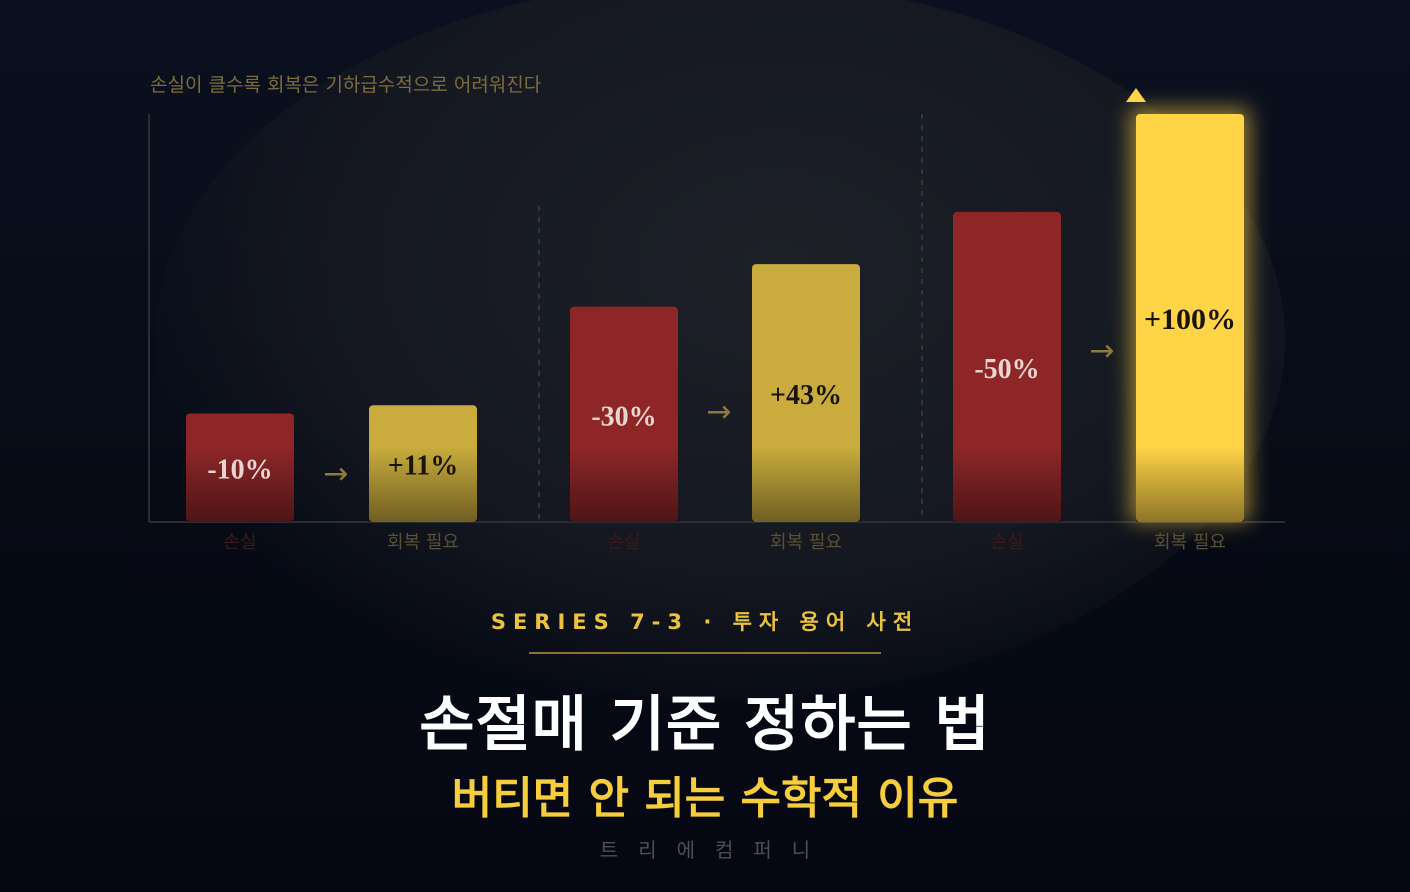 The width and height of the screenshot is (1410, 892). What do you see at coordinates (705, 622) in the screenshot?
I see `series-label: SERIES 7-3 · 투자 용어 사전` at bounding box center [705, 622].